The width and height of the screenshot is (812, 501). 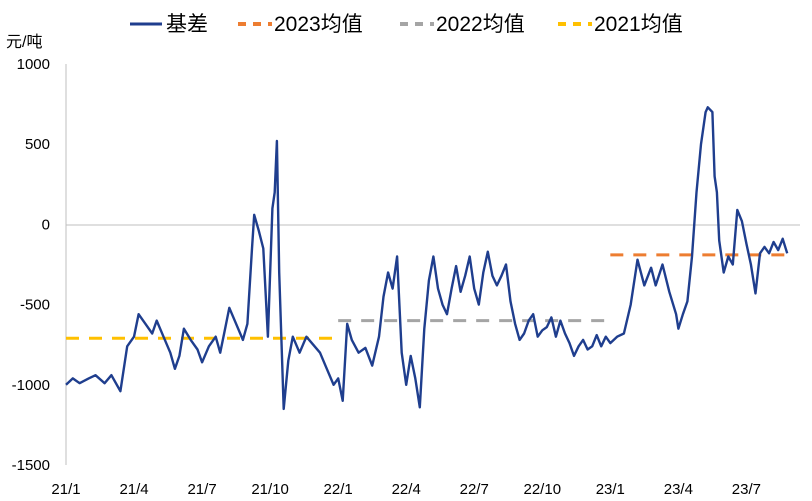 What do you see at coordinates (338, 489) in the screenshot?
I see `x-tick-label: 22/1` at bounding box center [338, 489].